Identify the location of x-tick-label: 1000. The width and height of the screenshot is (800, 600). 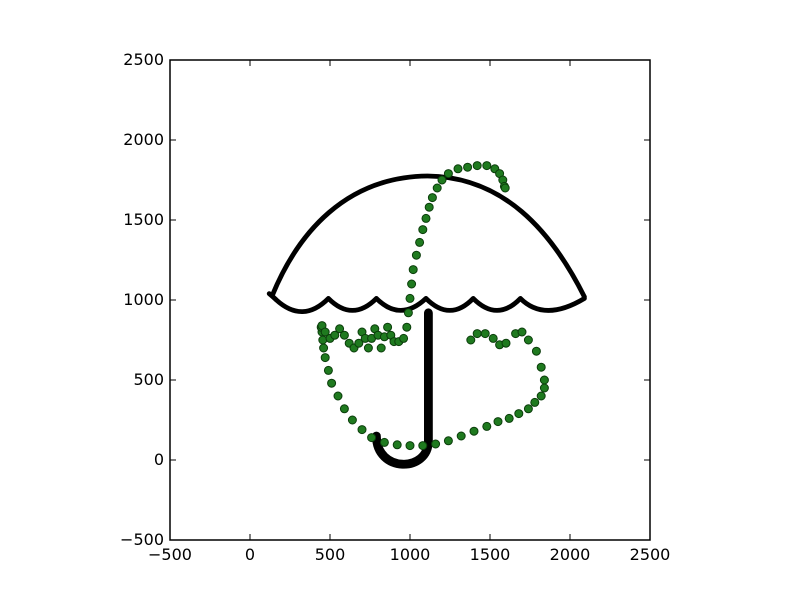
(410, 554).